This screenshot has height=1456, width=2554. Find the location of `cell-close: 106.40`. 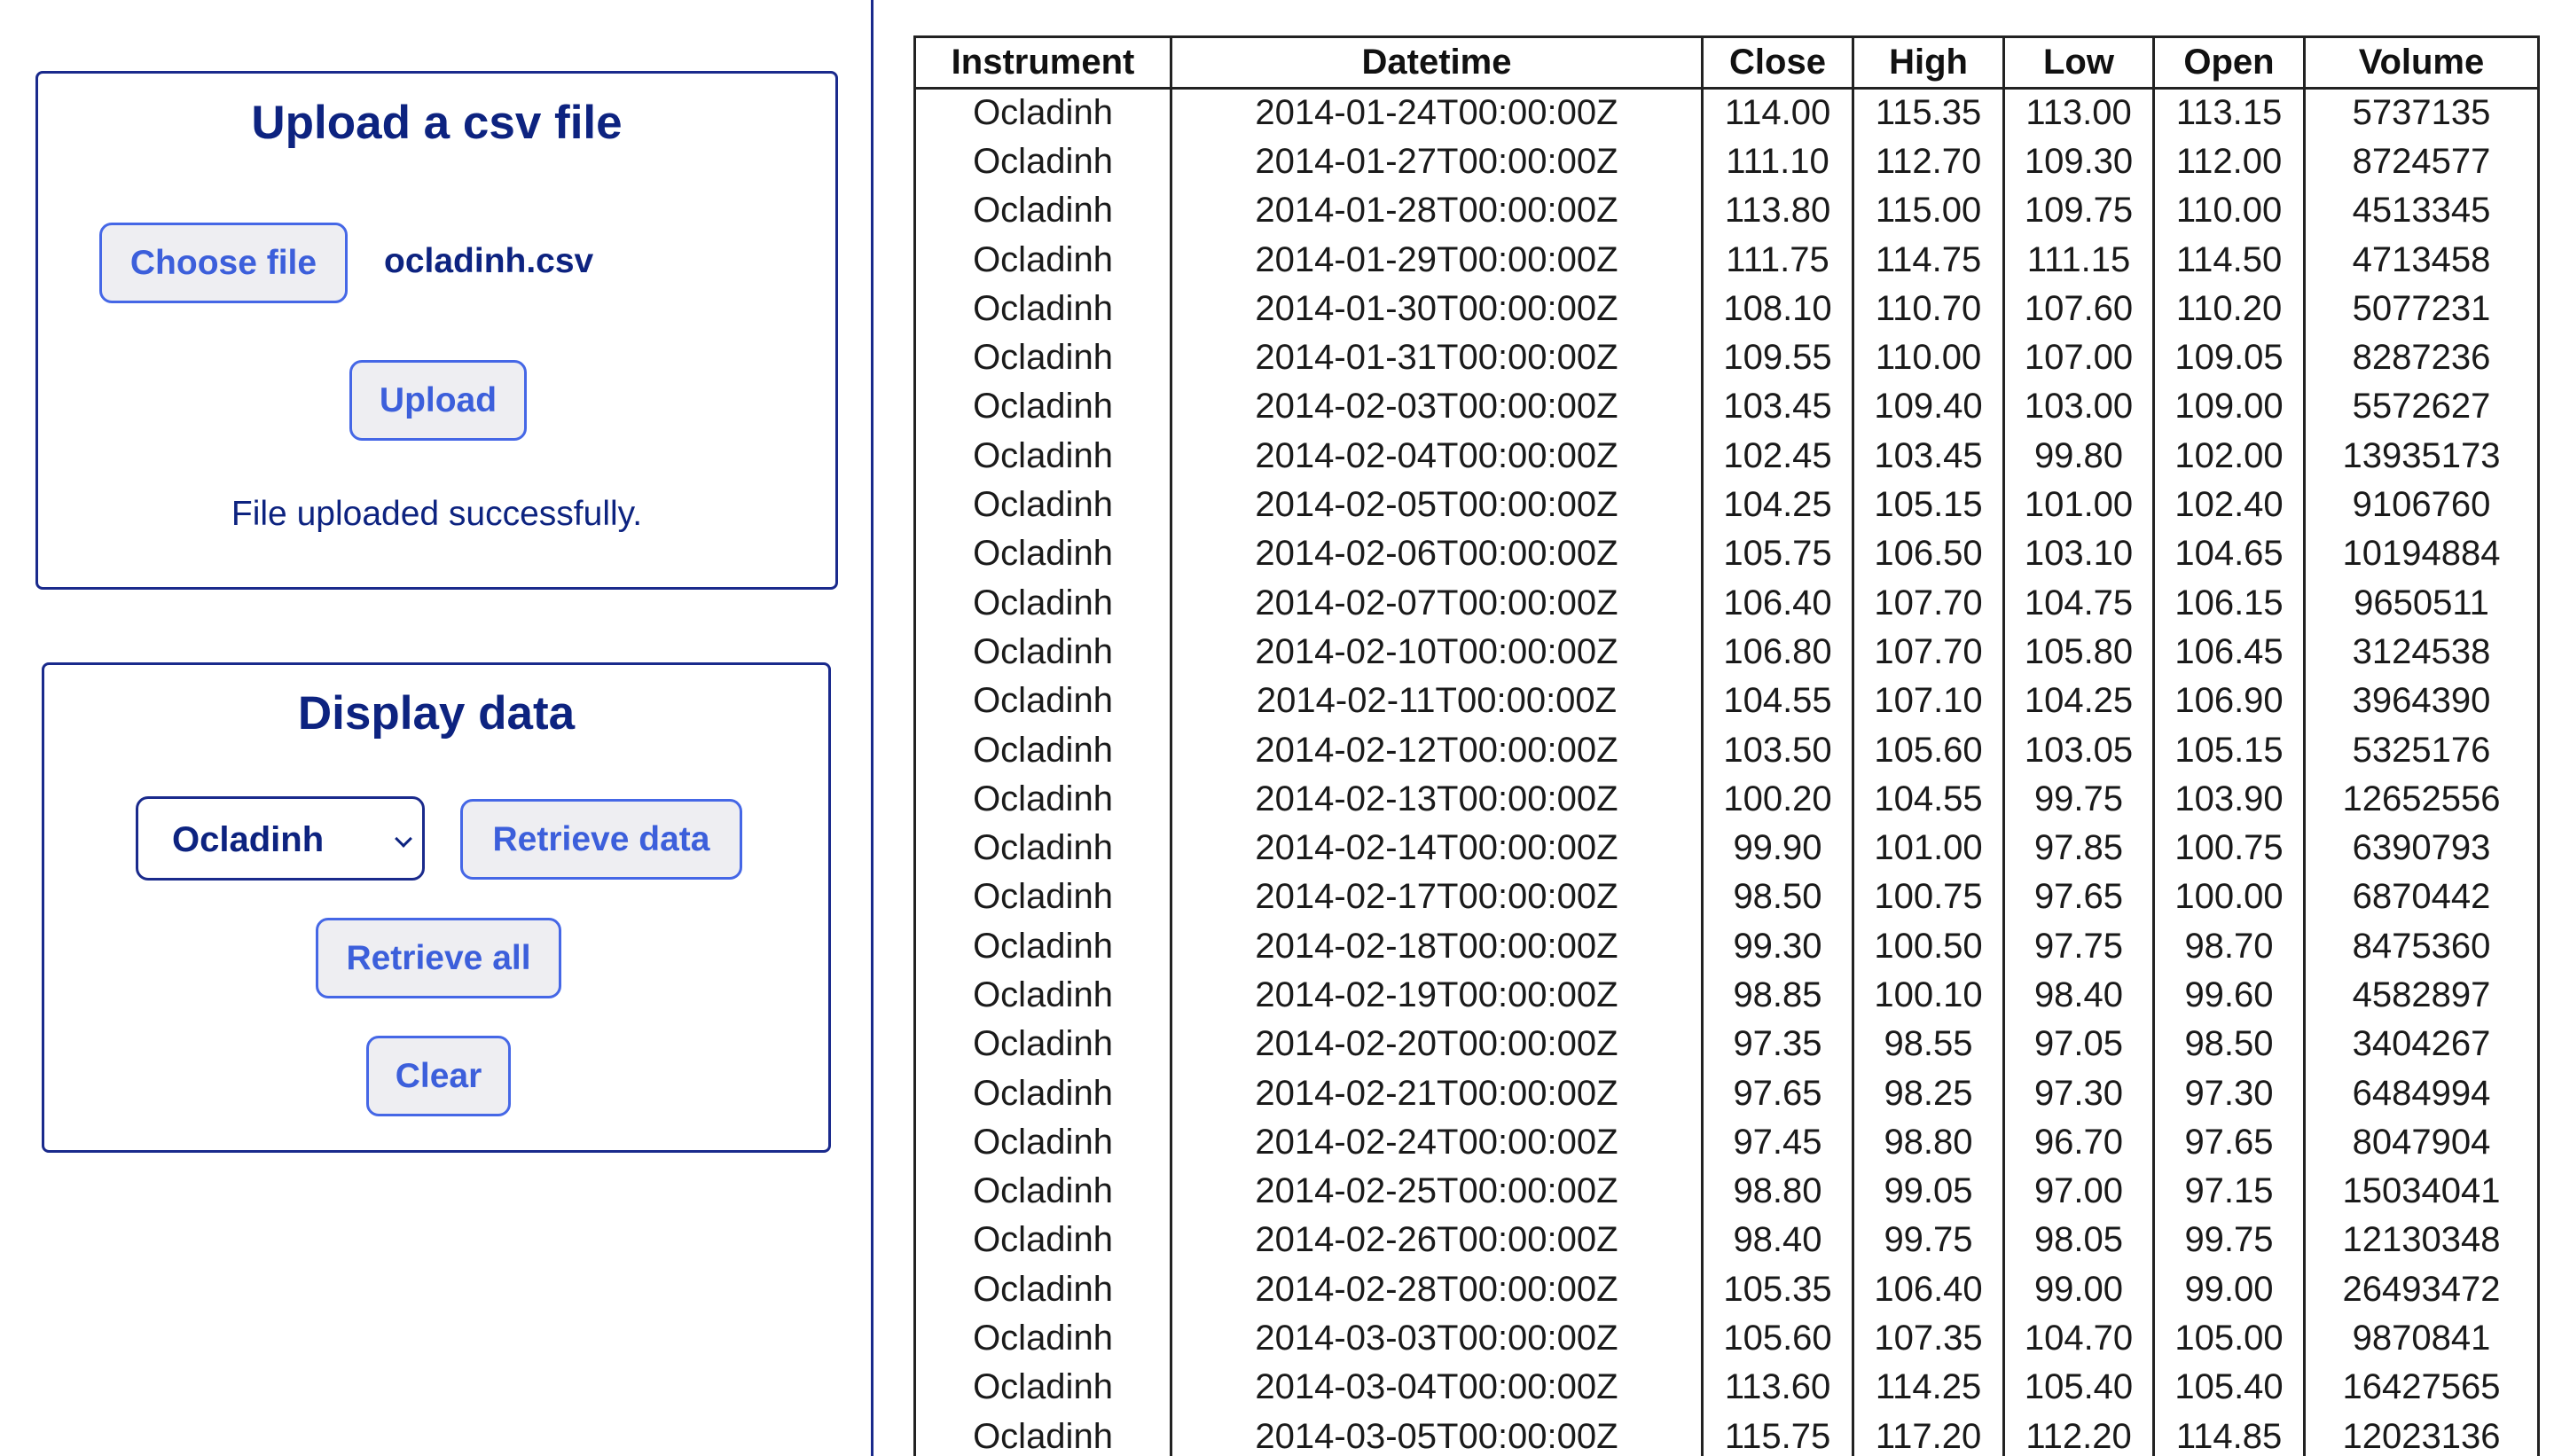

cell-close: 106.40 is located at coordinates (1777, 603).